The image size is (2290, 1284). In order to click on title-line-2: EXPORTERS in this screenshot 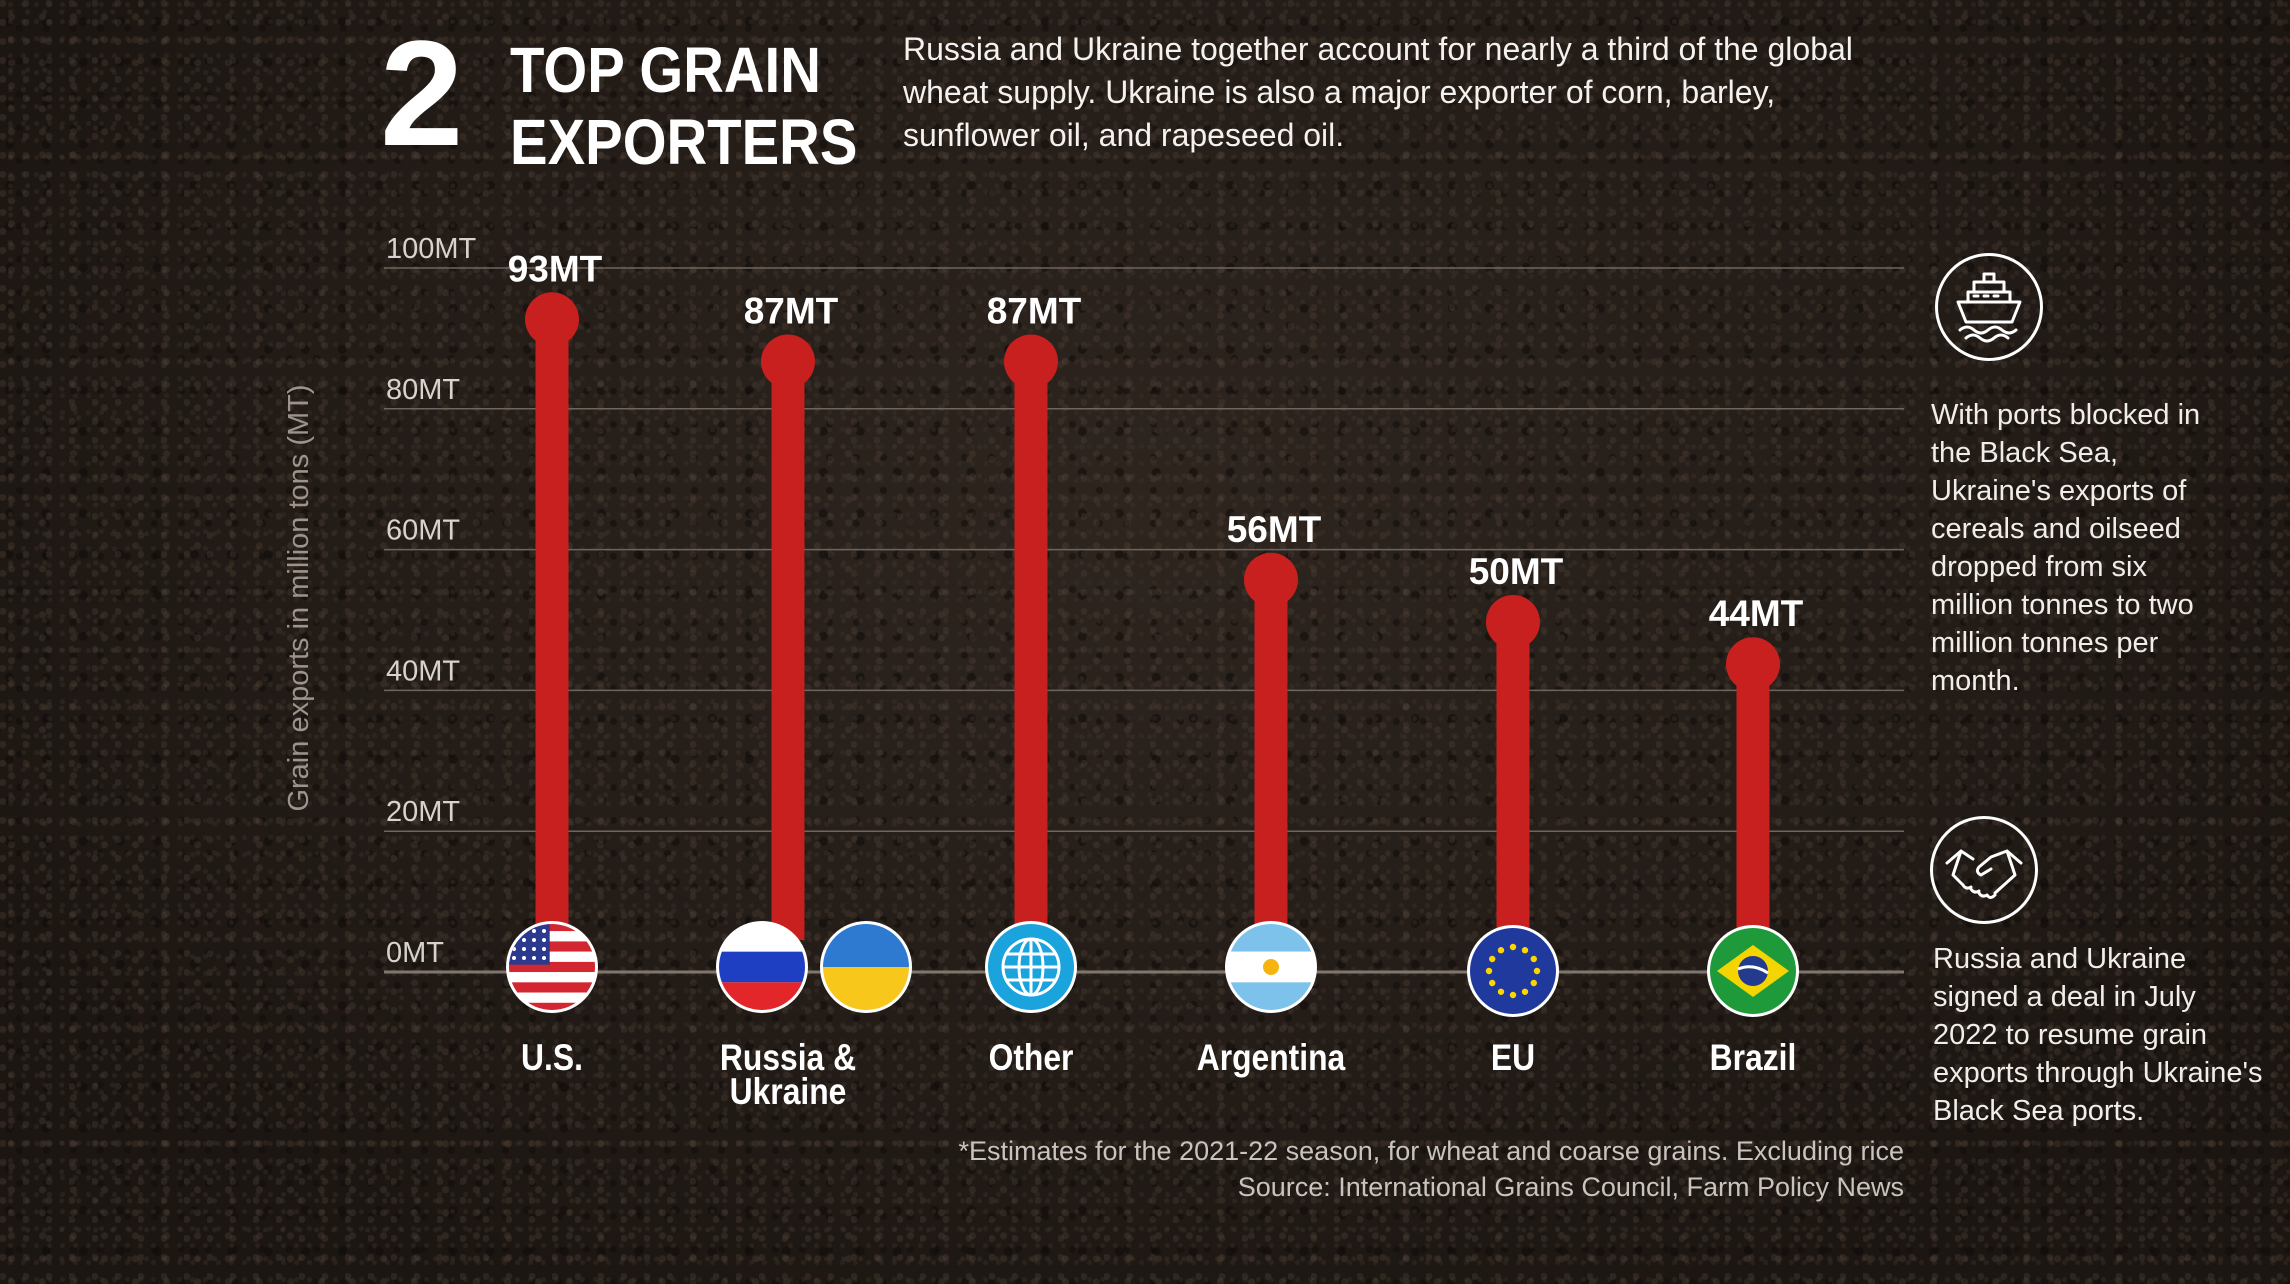, I will do `click(684, 142)`.